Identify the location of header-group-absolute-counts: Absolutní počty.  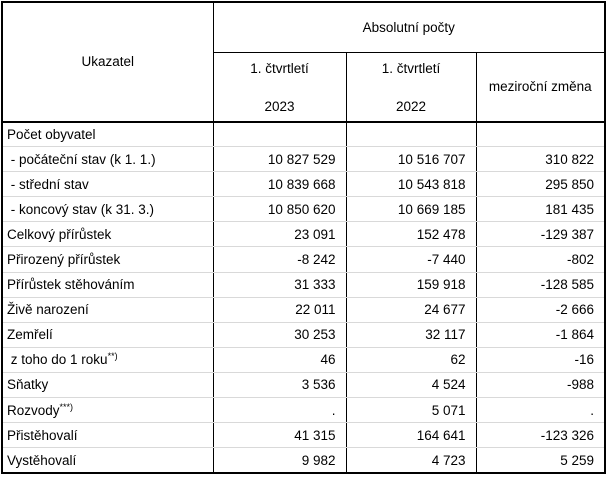
(409, 27).